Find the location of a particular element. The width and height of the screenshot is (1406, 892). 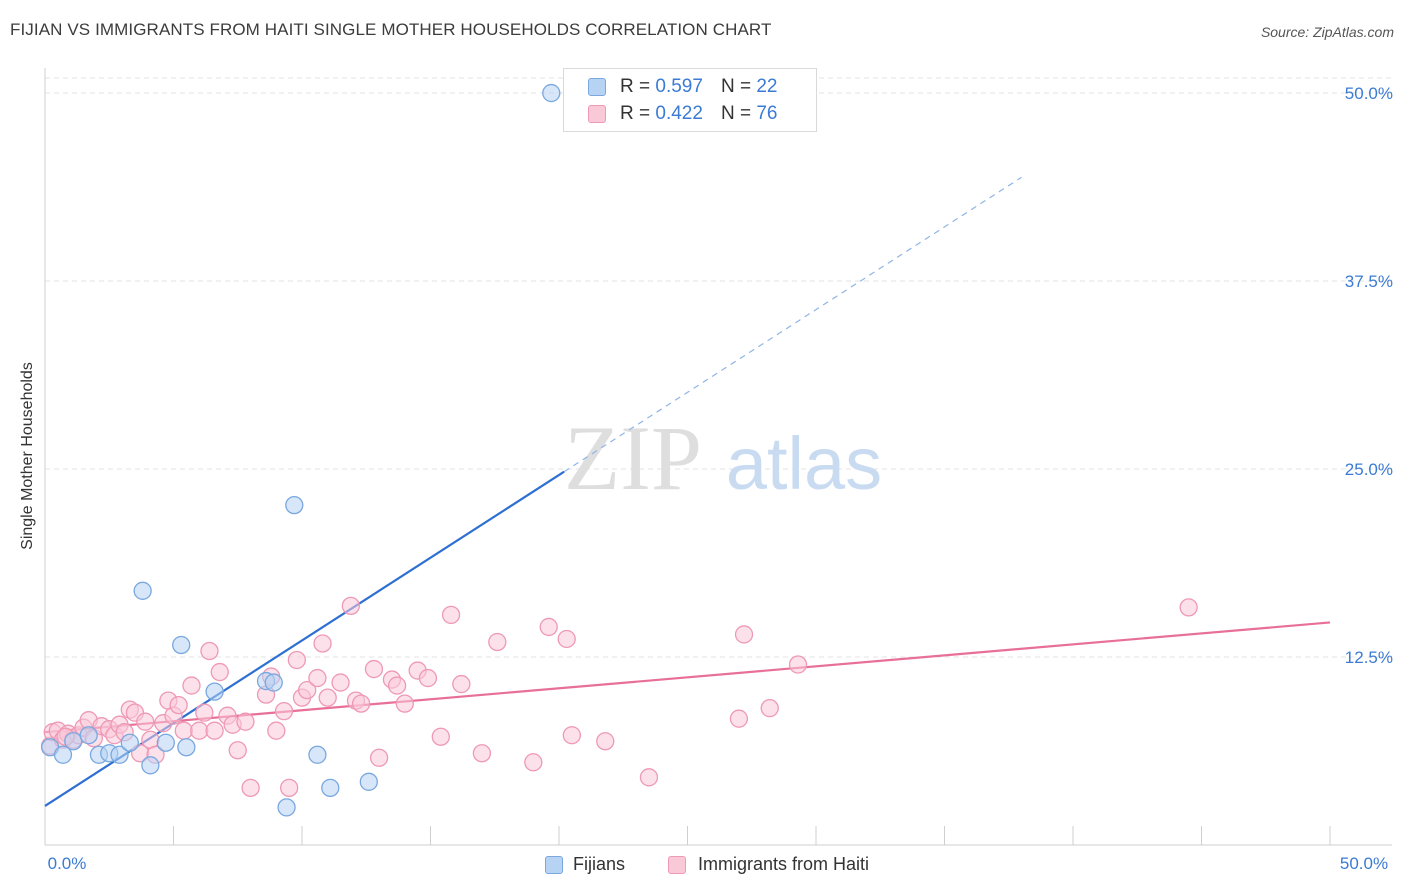

watermark: ZIP atlas is located at coordinates (723, 458).